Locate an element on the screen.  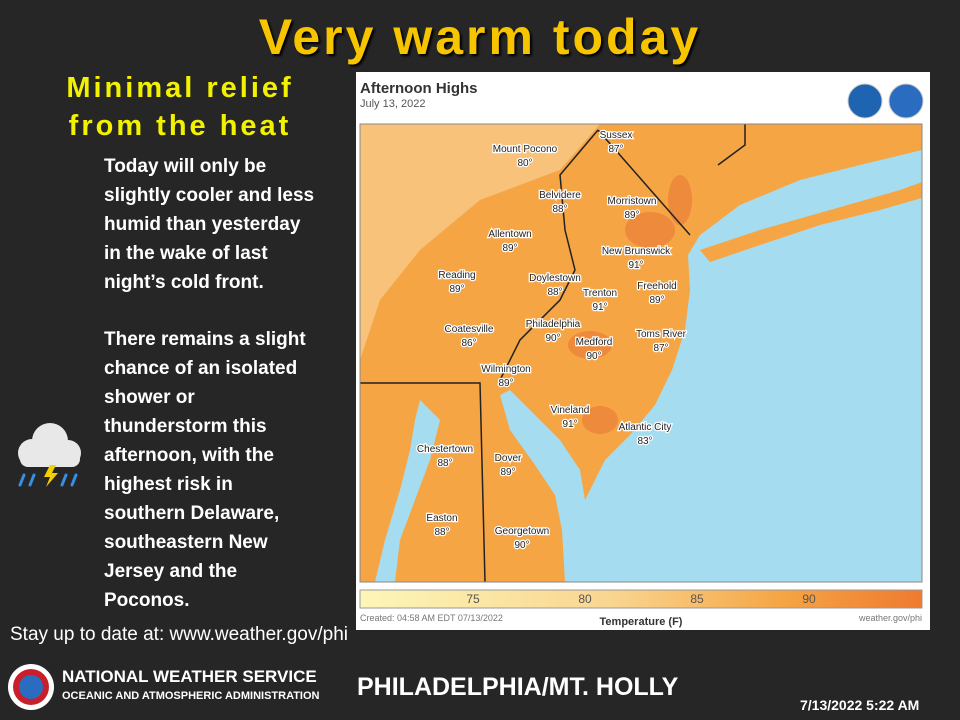
colorbar is located at coordinates (641, 599).